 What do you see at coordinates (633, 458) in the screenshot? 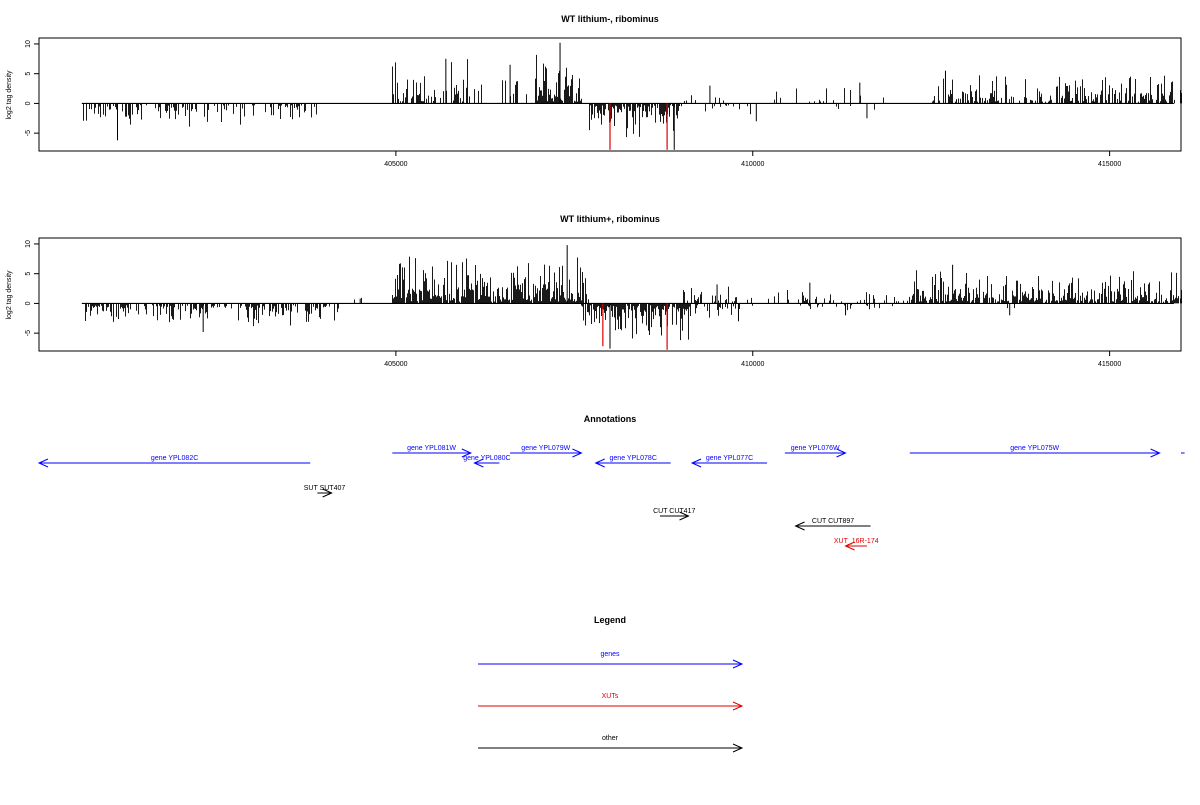
I see `feature-label: gene YPL078C` at bounding box center [633, 458].